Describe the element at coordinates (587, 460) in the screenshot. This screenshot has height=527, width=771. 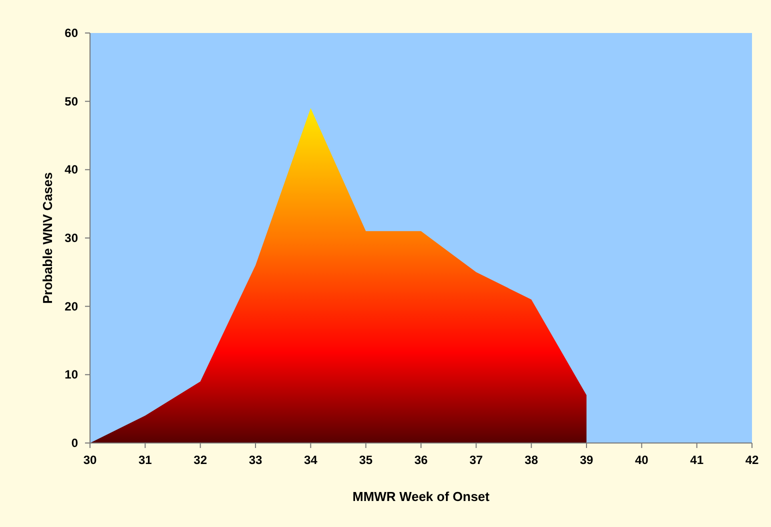
I see `x-tick-label: 39` at that location.